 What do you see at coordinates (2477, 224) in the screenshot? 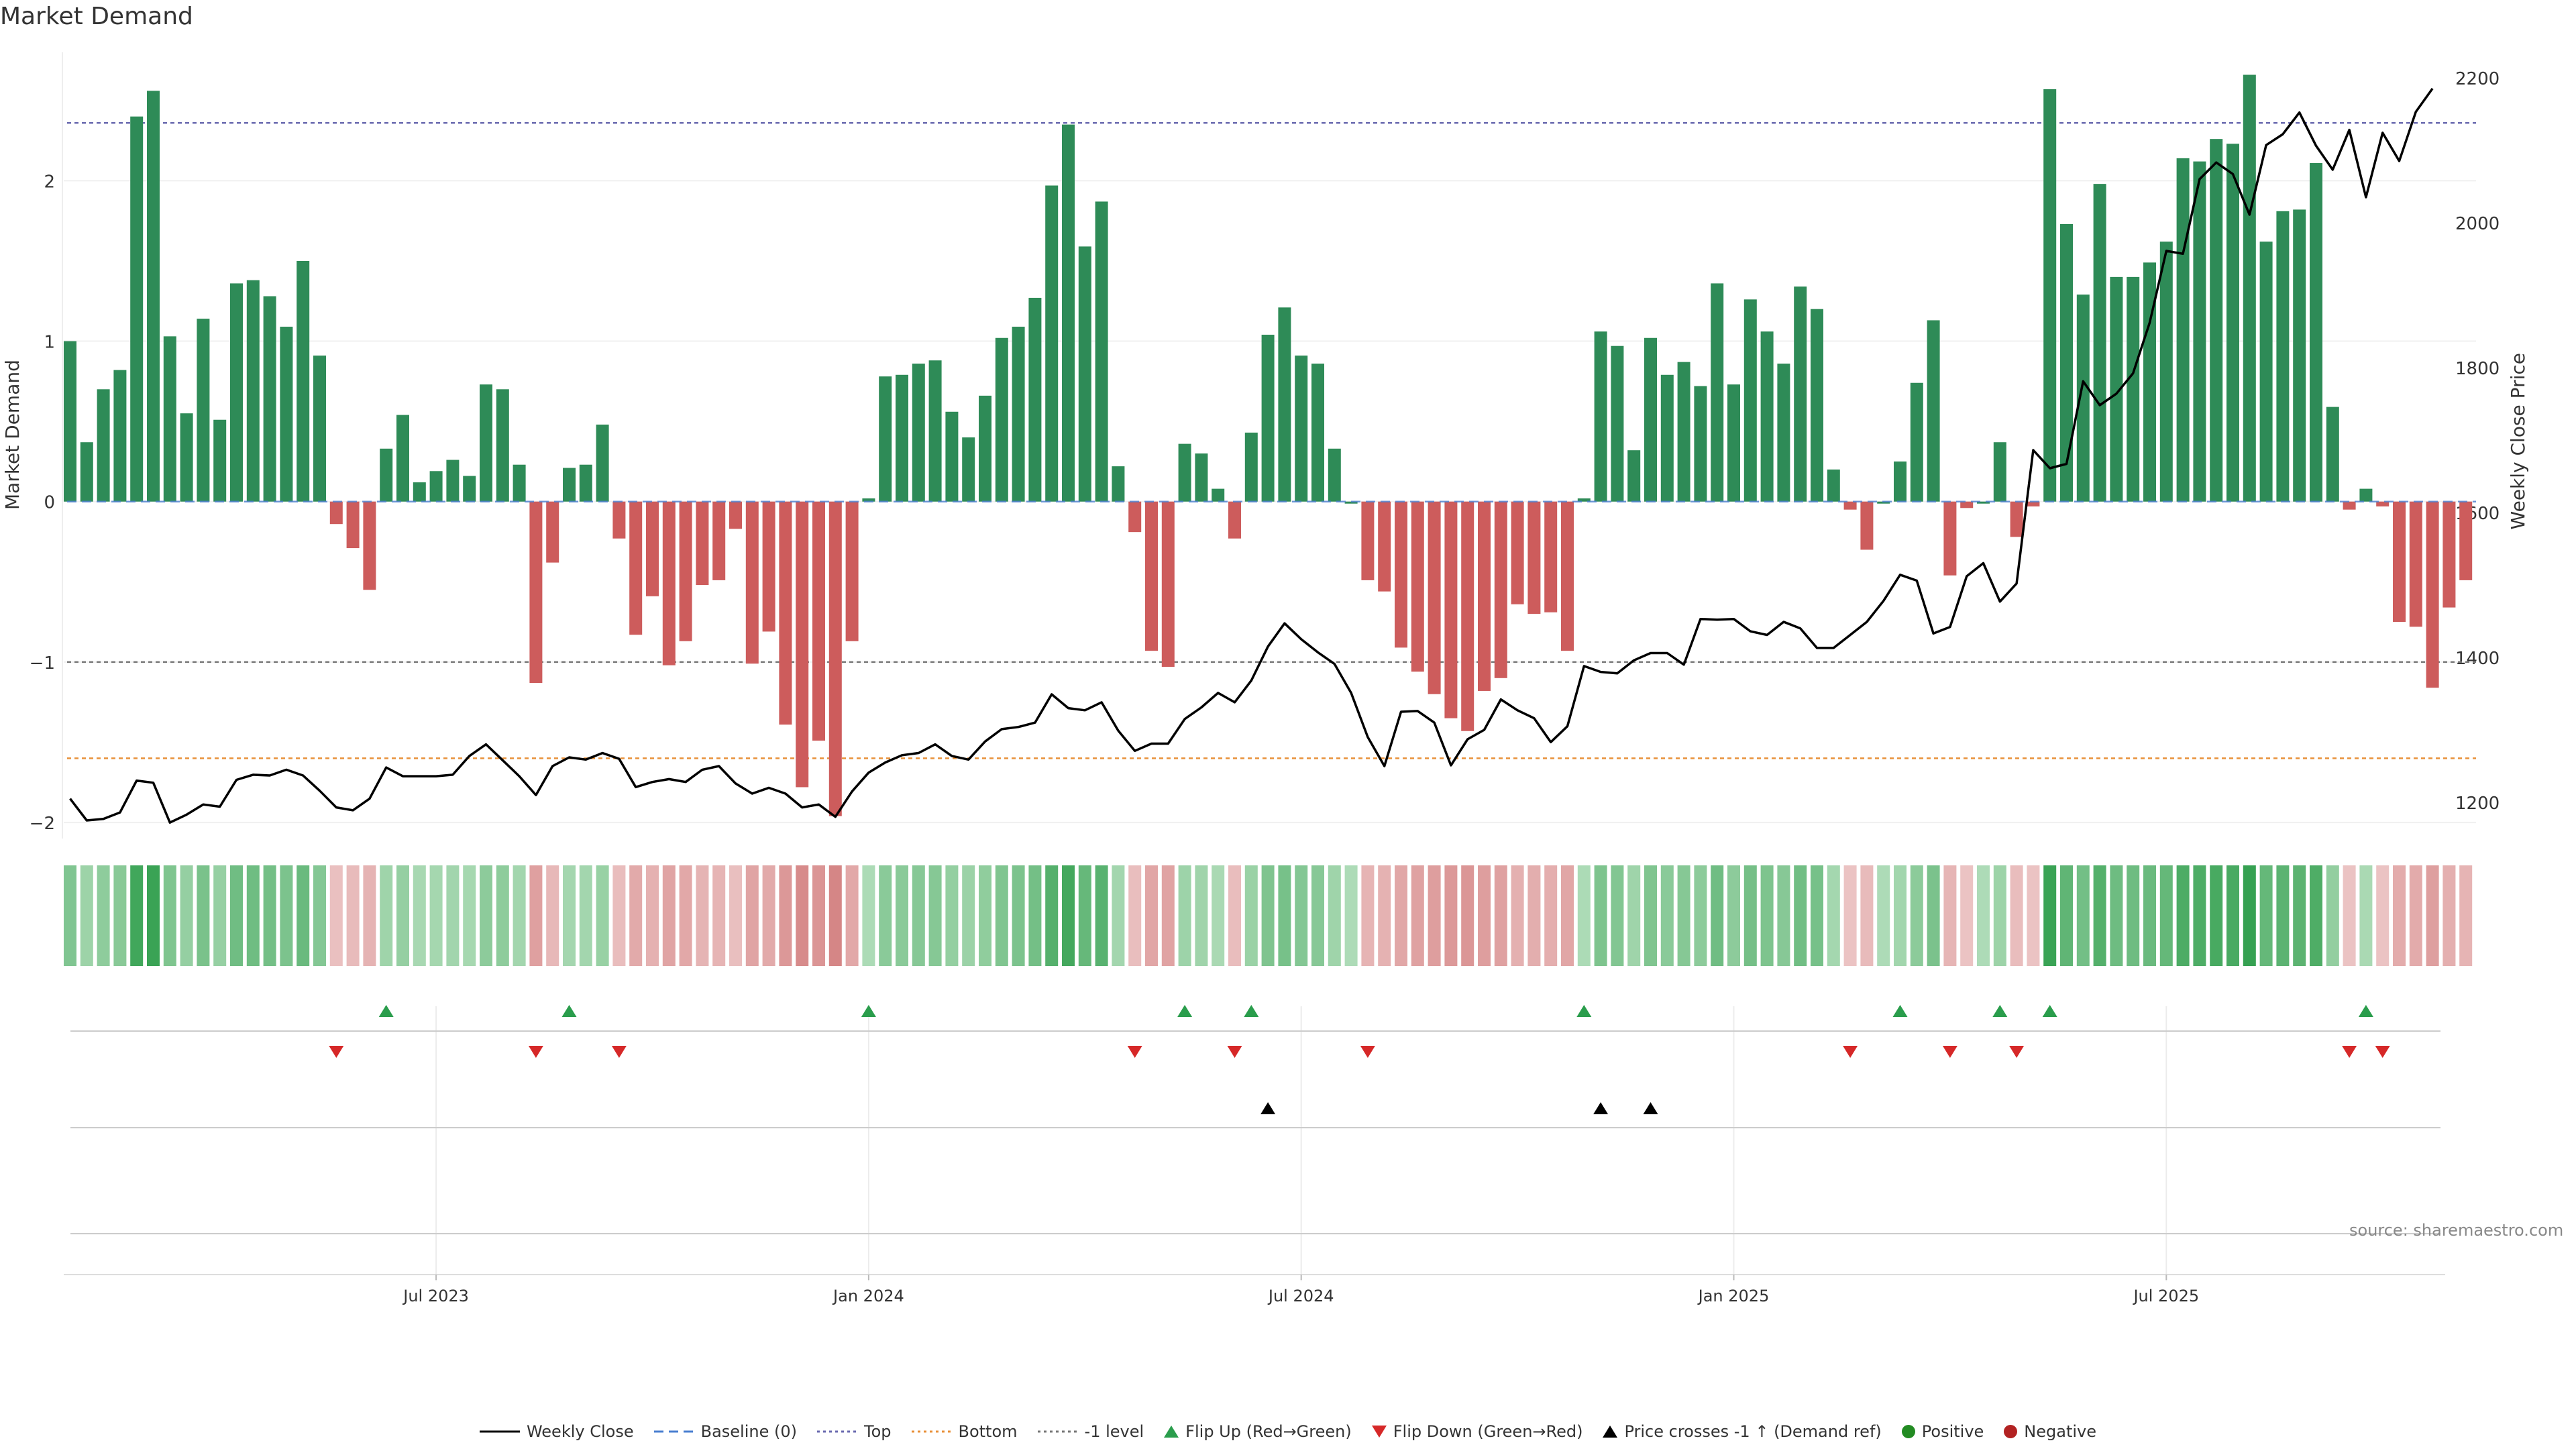
I see `y2-tick-label: 2000` at bounding box center [2477, 224].